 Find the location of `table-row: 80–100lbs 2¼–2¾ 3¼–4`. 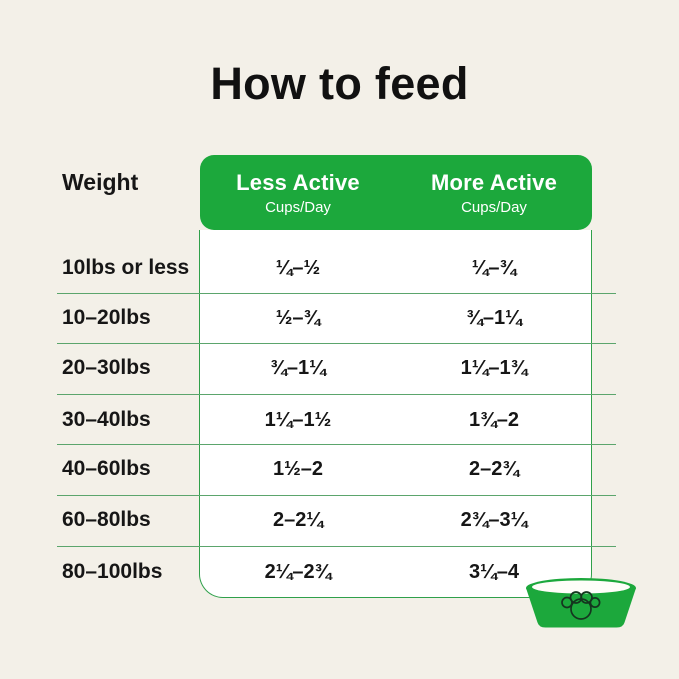

table-row: 80–100lbs 2¼–2¾ 3¼–4 is located at coordinates (339, 572).